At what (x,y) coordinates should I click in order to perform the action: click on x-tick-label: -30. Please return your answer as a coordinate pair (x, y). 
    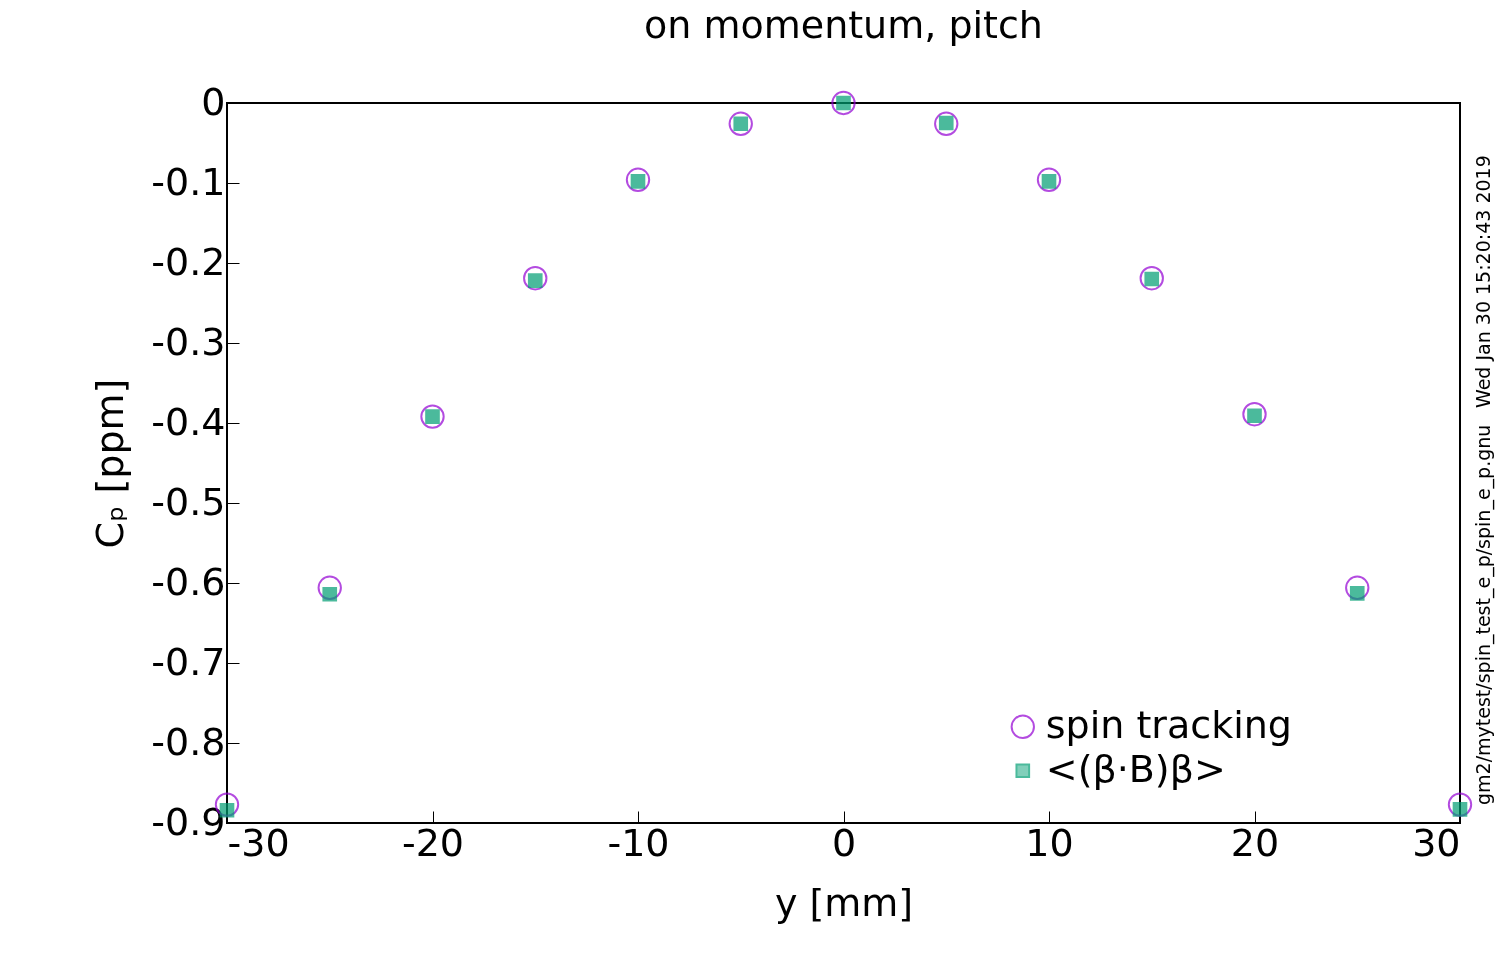
    Looking at the image, I should click on (258, 842).